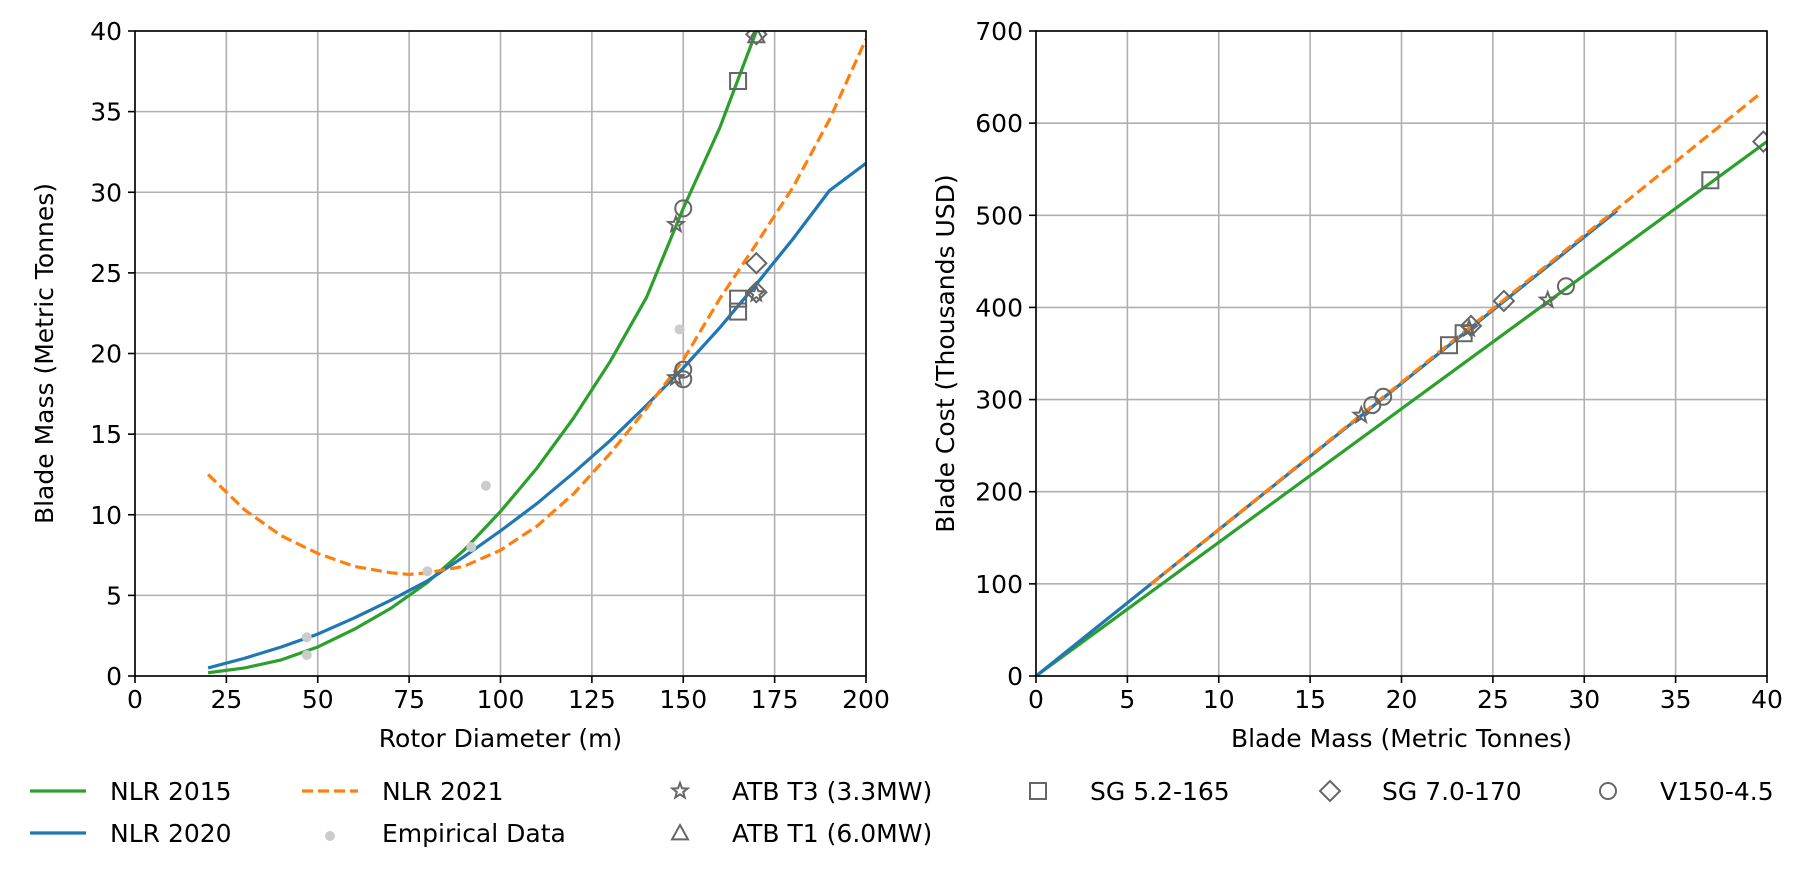 The height and width of the screenshot is (876, 1819). I want to click on legend-item-atb-t3-3-3mw: ATB T3 (3.3MW), so click(800, 791).